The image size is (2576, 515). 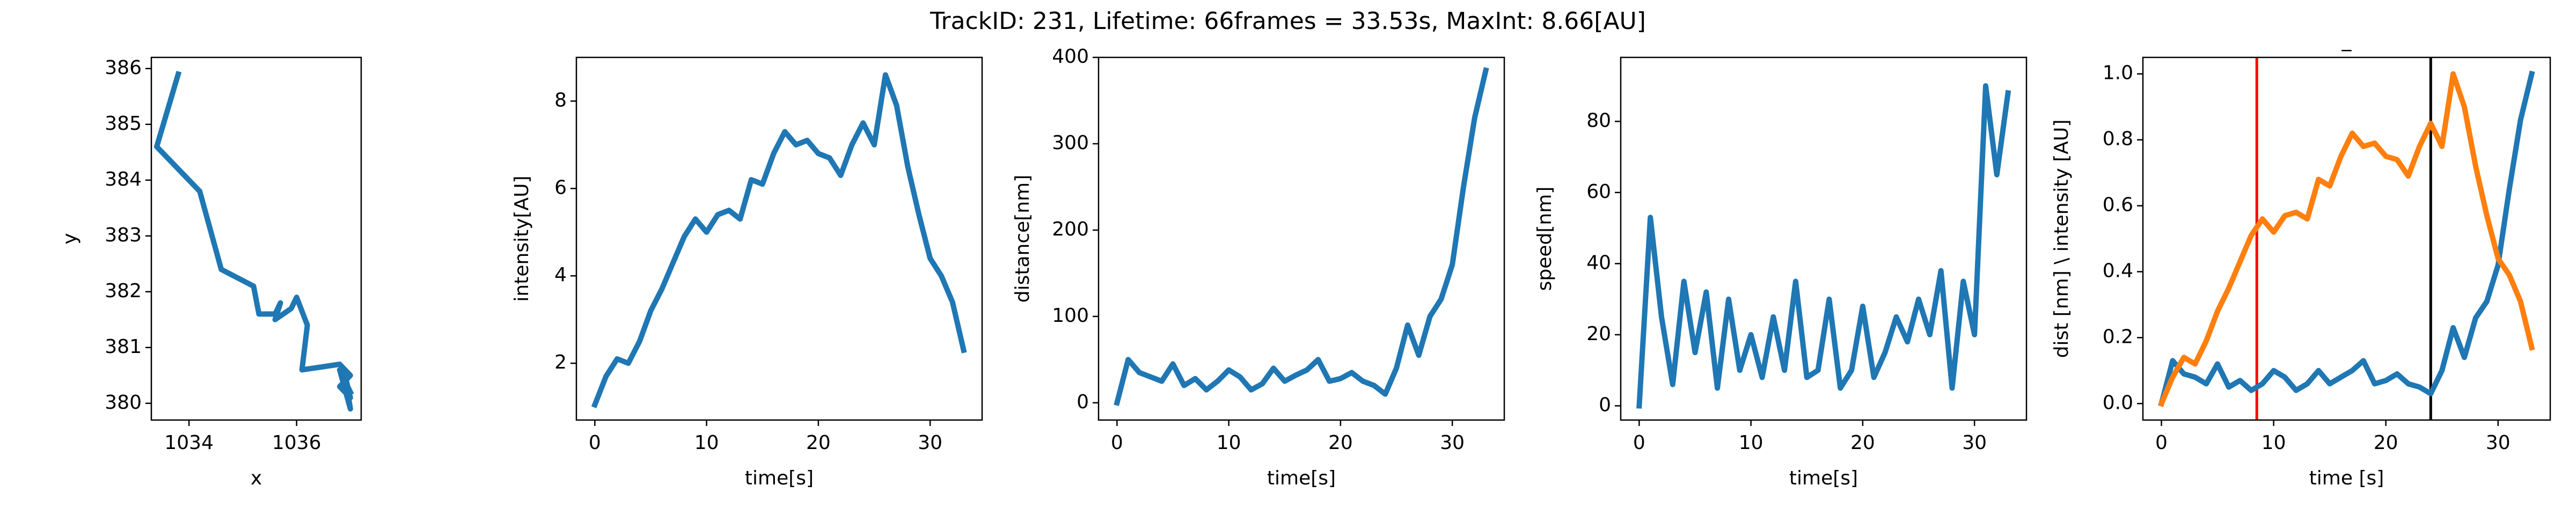 What do you see at coordinates (296, 443) in the screenshot?
I see `x-tick-label: 1036` at bounding box center [296, 443].